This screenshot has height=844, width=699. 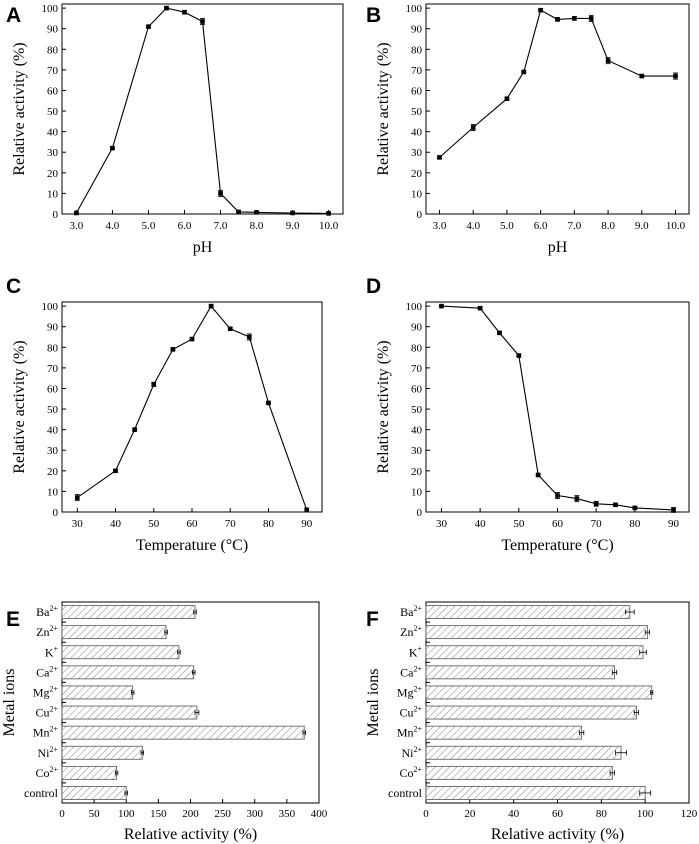 I want to click on panel-label-d: D, so click(x=373, y=286).